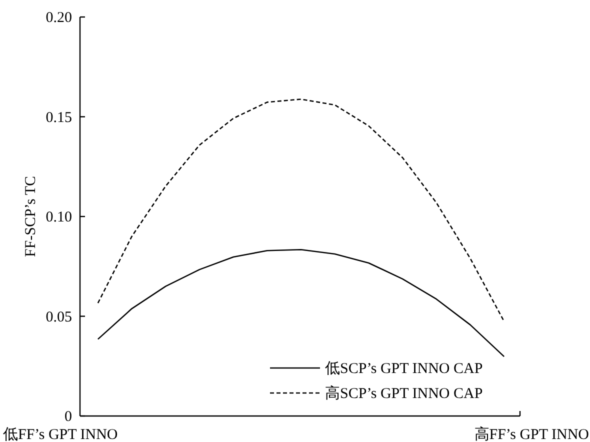 The height and width of the screenshot is (442, 590). Describe the element at coordinates (59, 18) in the screenshot. I see `y-tick-label: 0.20` at that location.